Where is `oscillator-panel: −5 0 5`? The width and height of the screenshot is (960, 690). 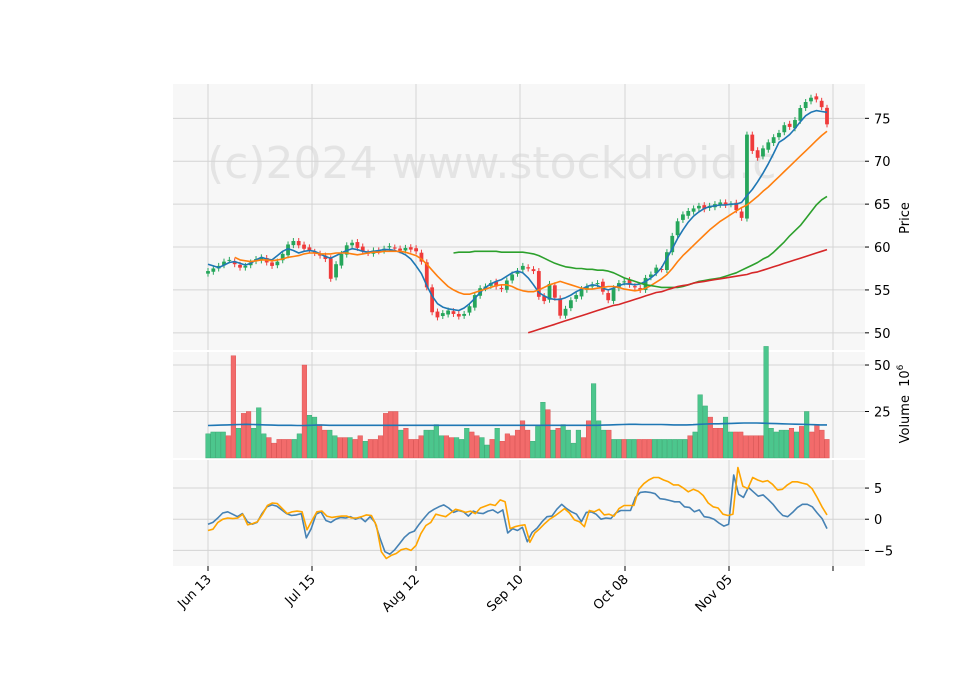 oscillator-panel: −5 0 5 is located at coordinates (533, 513).